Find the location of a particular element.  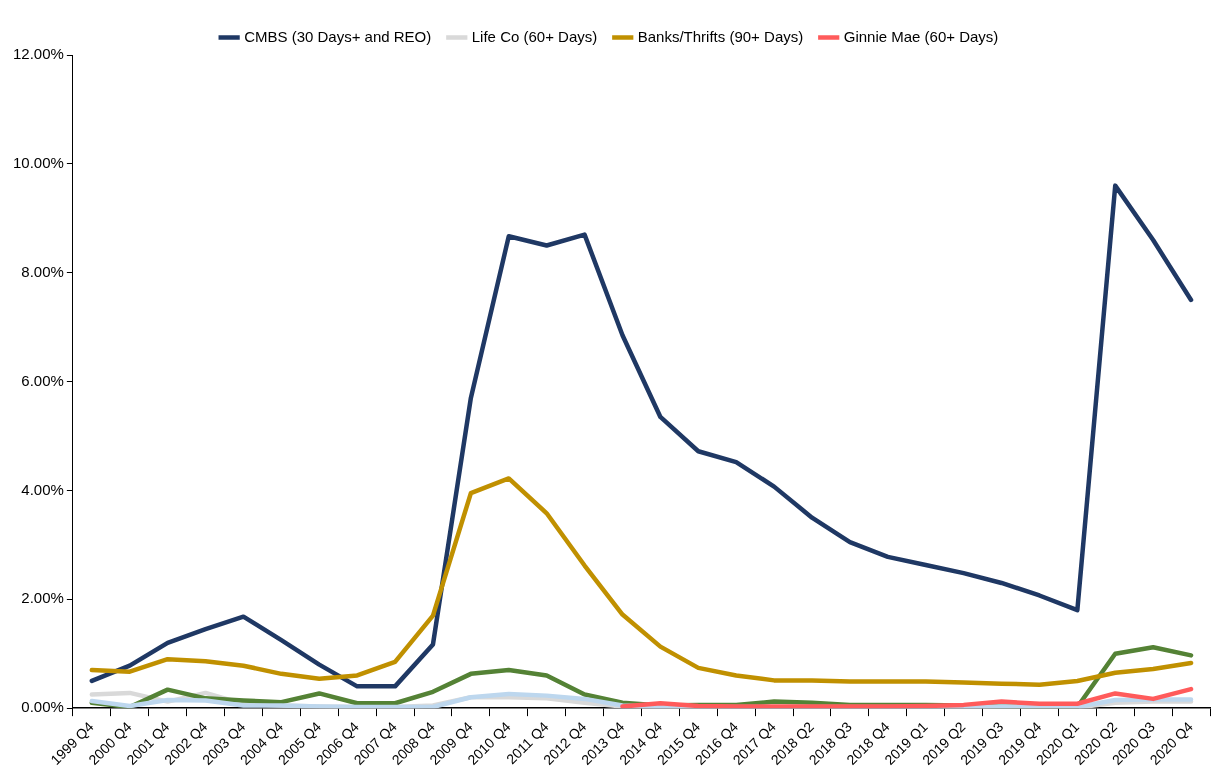

y-tick-label: 6.00% is located at coordinates (42, 380).